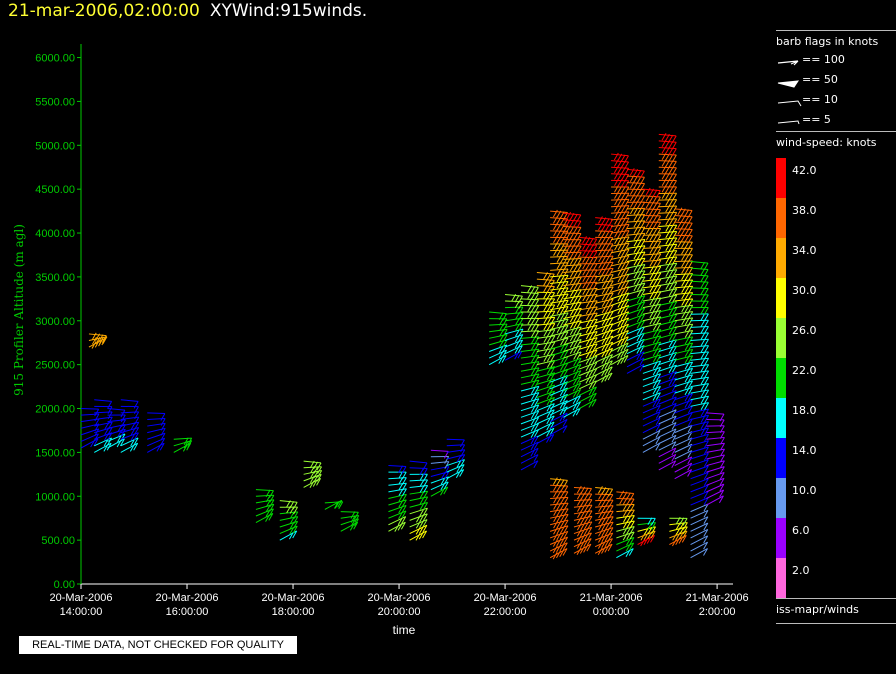 The image size is (896, 674). Describe the element at coordinates (804, 210) in the screenshot. I see `colorbar-label: 38.0` at that location.